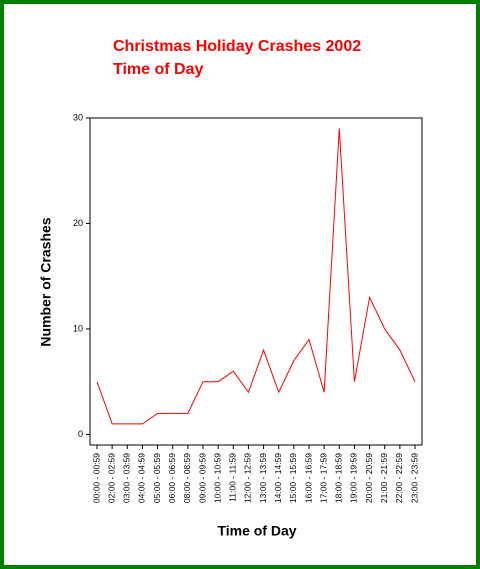 The image size is (480, 569). What do you see at coordinates (96, 478) in the screenshot?
I see `x-tick-label: 00:00 - 00:59` at bounding box center [96, 478].